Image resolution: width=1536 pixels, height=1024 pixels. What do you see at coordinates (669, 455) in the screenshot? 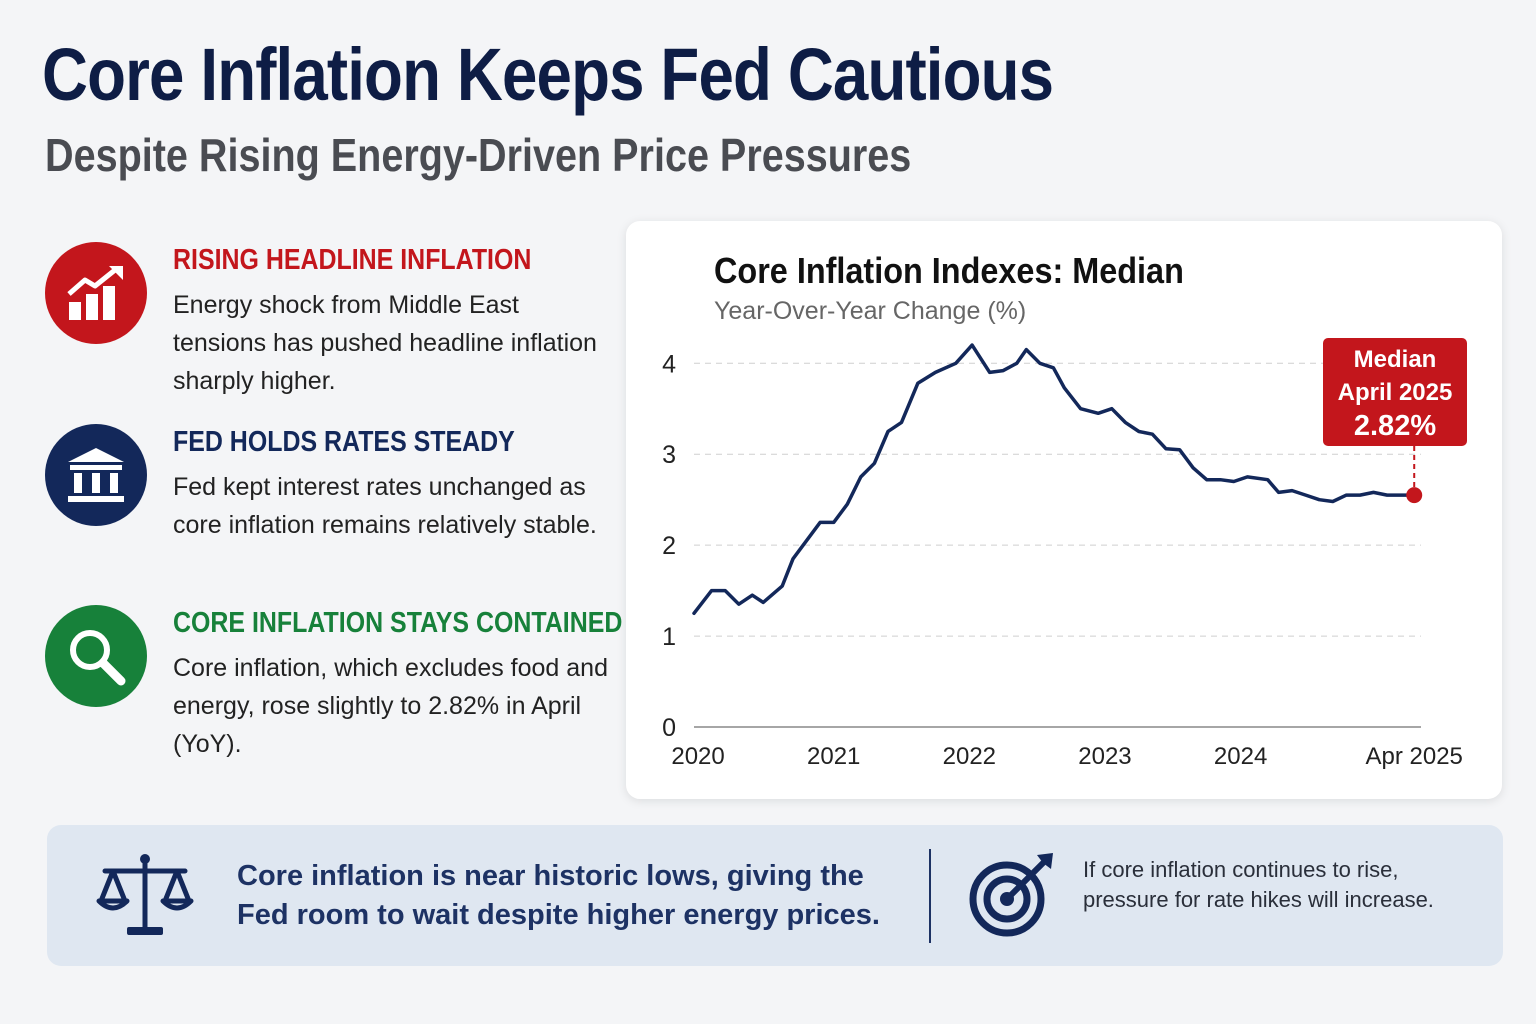
I see `y-tick-label: 3` at bounding box center [669, 455].